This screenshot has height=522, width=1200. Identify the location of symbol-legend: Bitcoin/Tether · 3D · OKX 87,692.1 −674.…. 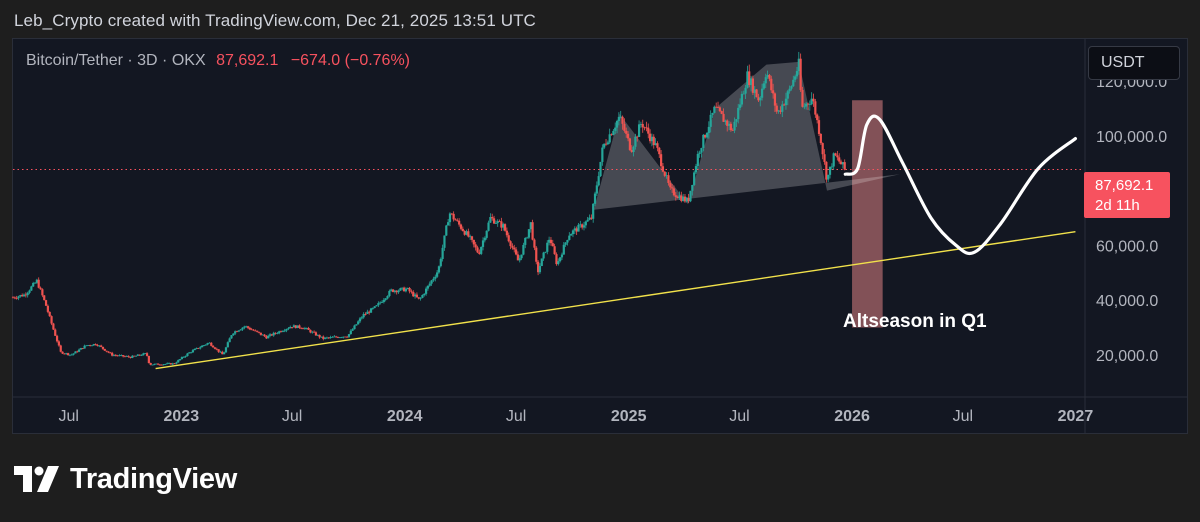
(218, 61).